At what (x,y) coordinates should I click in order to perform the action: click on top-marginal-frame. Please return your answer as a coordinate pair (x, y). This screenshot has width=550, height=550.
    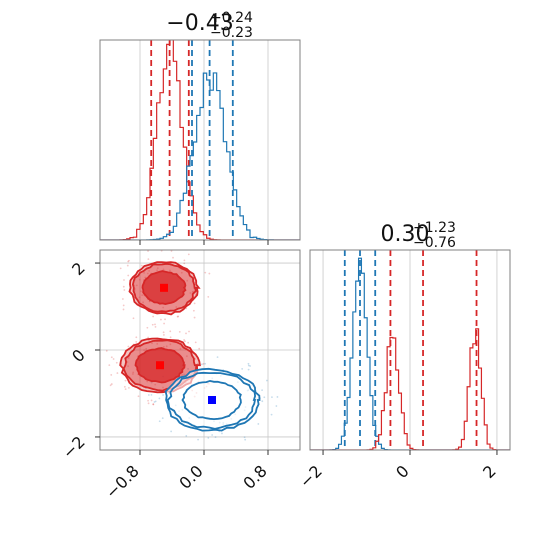
    Looking at the image, I should click on (200, 140).